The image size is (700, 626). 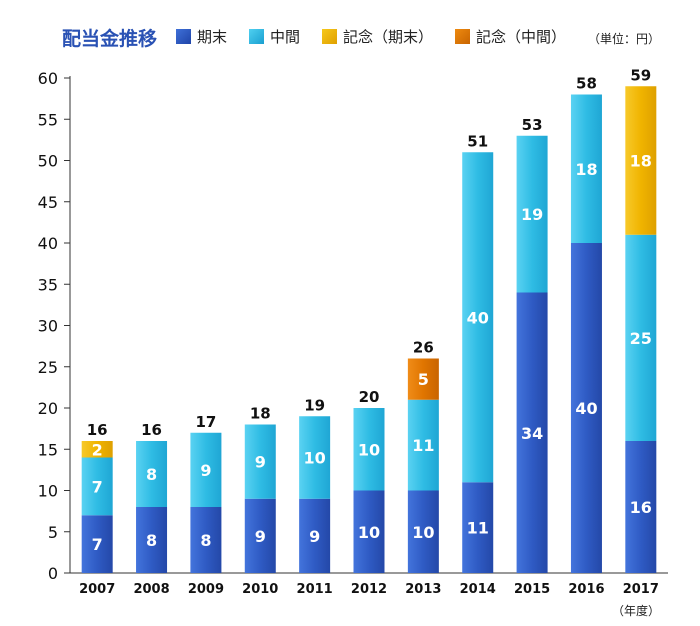 What do you see at coordinates (257, 36) in the screenshot?
I see `legend-swatch-chukan` at bounding box center [257, 36].